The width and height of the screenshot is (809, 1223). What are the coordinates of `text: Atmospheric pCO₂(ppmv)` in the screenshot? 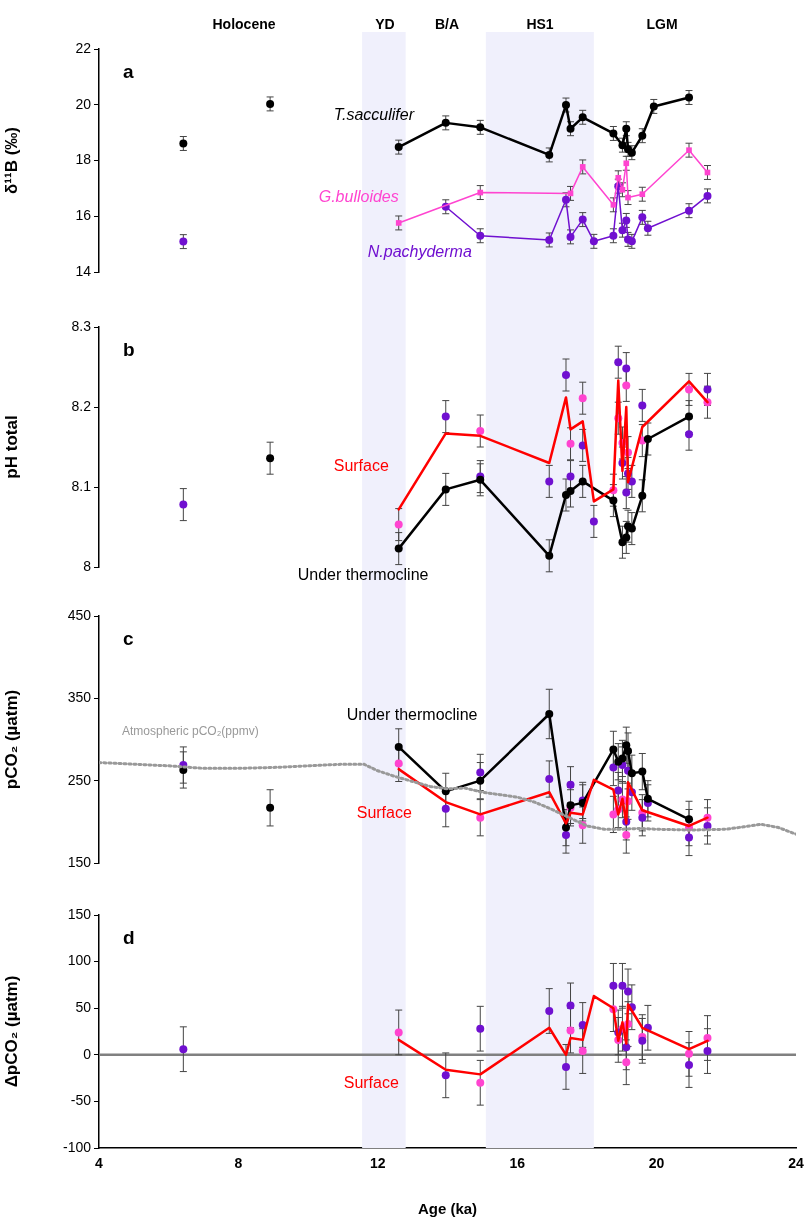 It's located at (190, 730).